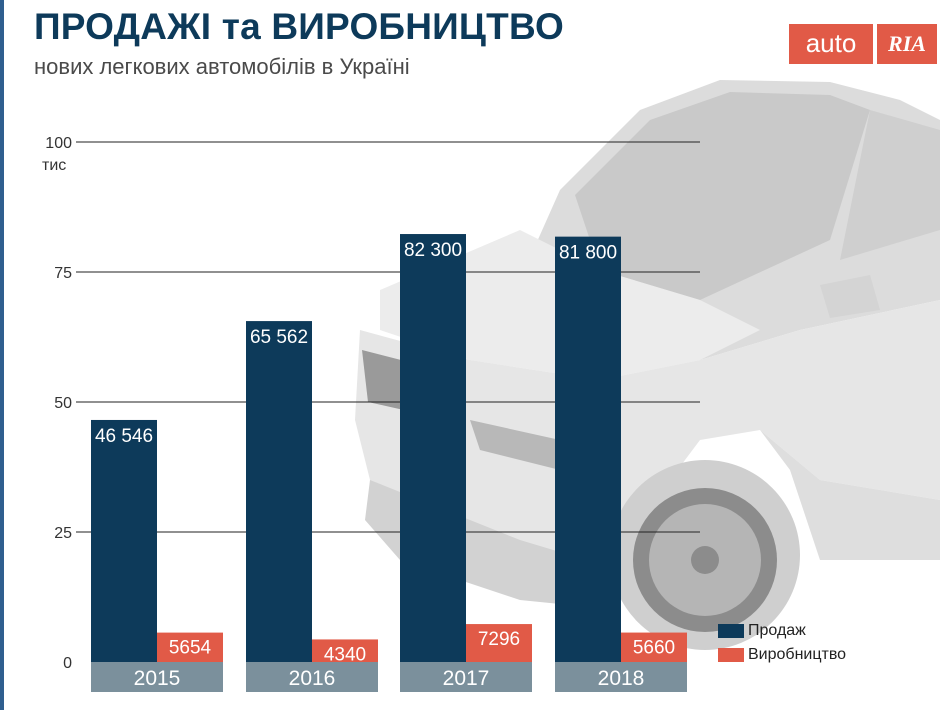 Image resolution: width=940 pixels, height=710 pixels. Describe the element at coordinates (124, 436) in the screenshot. I see `sales-bar-label-2015: 46 546` at that location.